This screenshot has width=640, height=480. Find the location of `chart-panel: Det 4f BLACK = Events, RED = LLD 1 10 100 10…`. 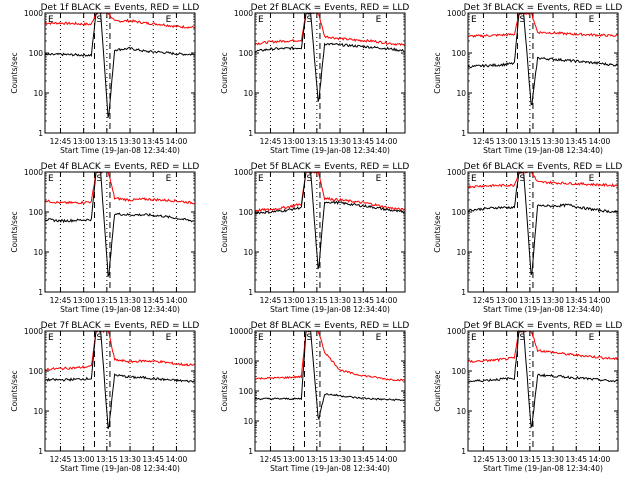

chart-panel: Det 4f BLACK = Events, RED = LLD 1 10 100 10… is located at coordinates (104, 238).